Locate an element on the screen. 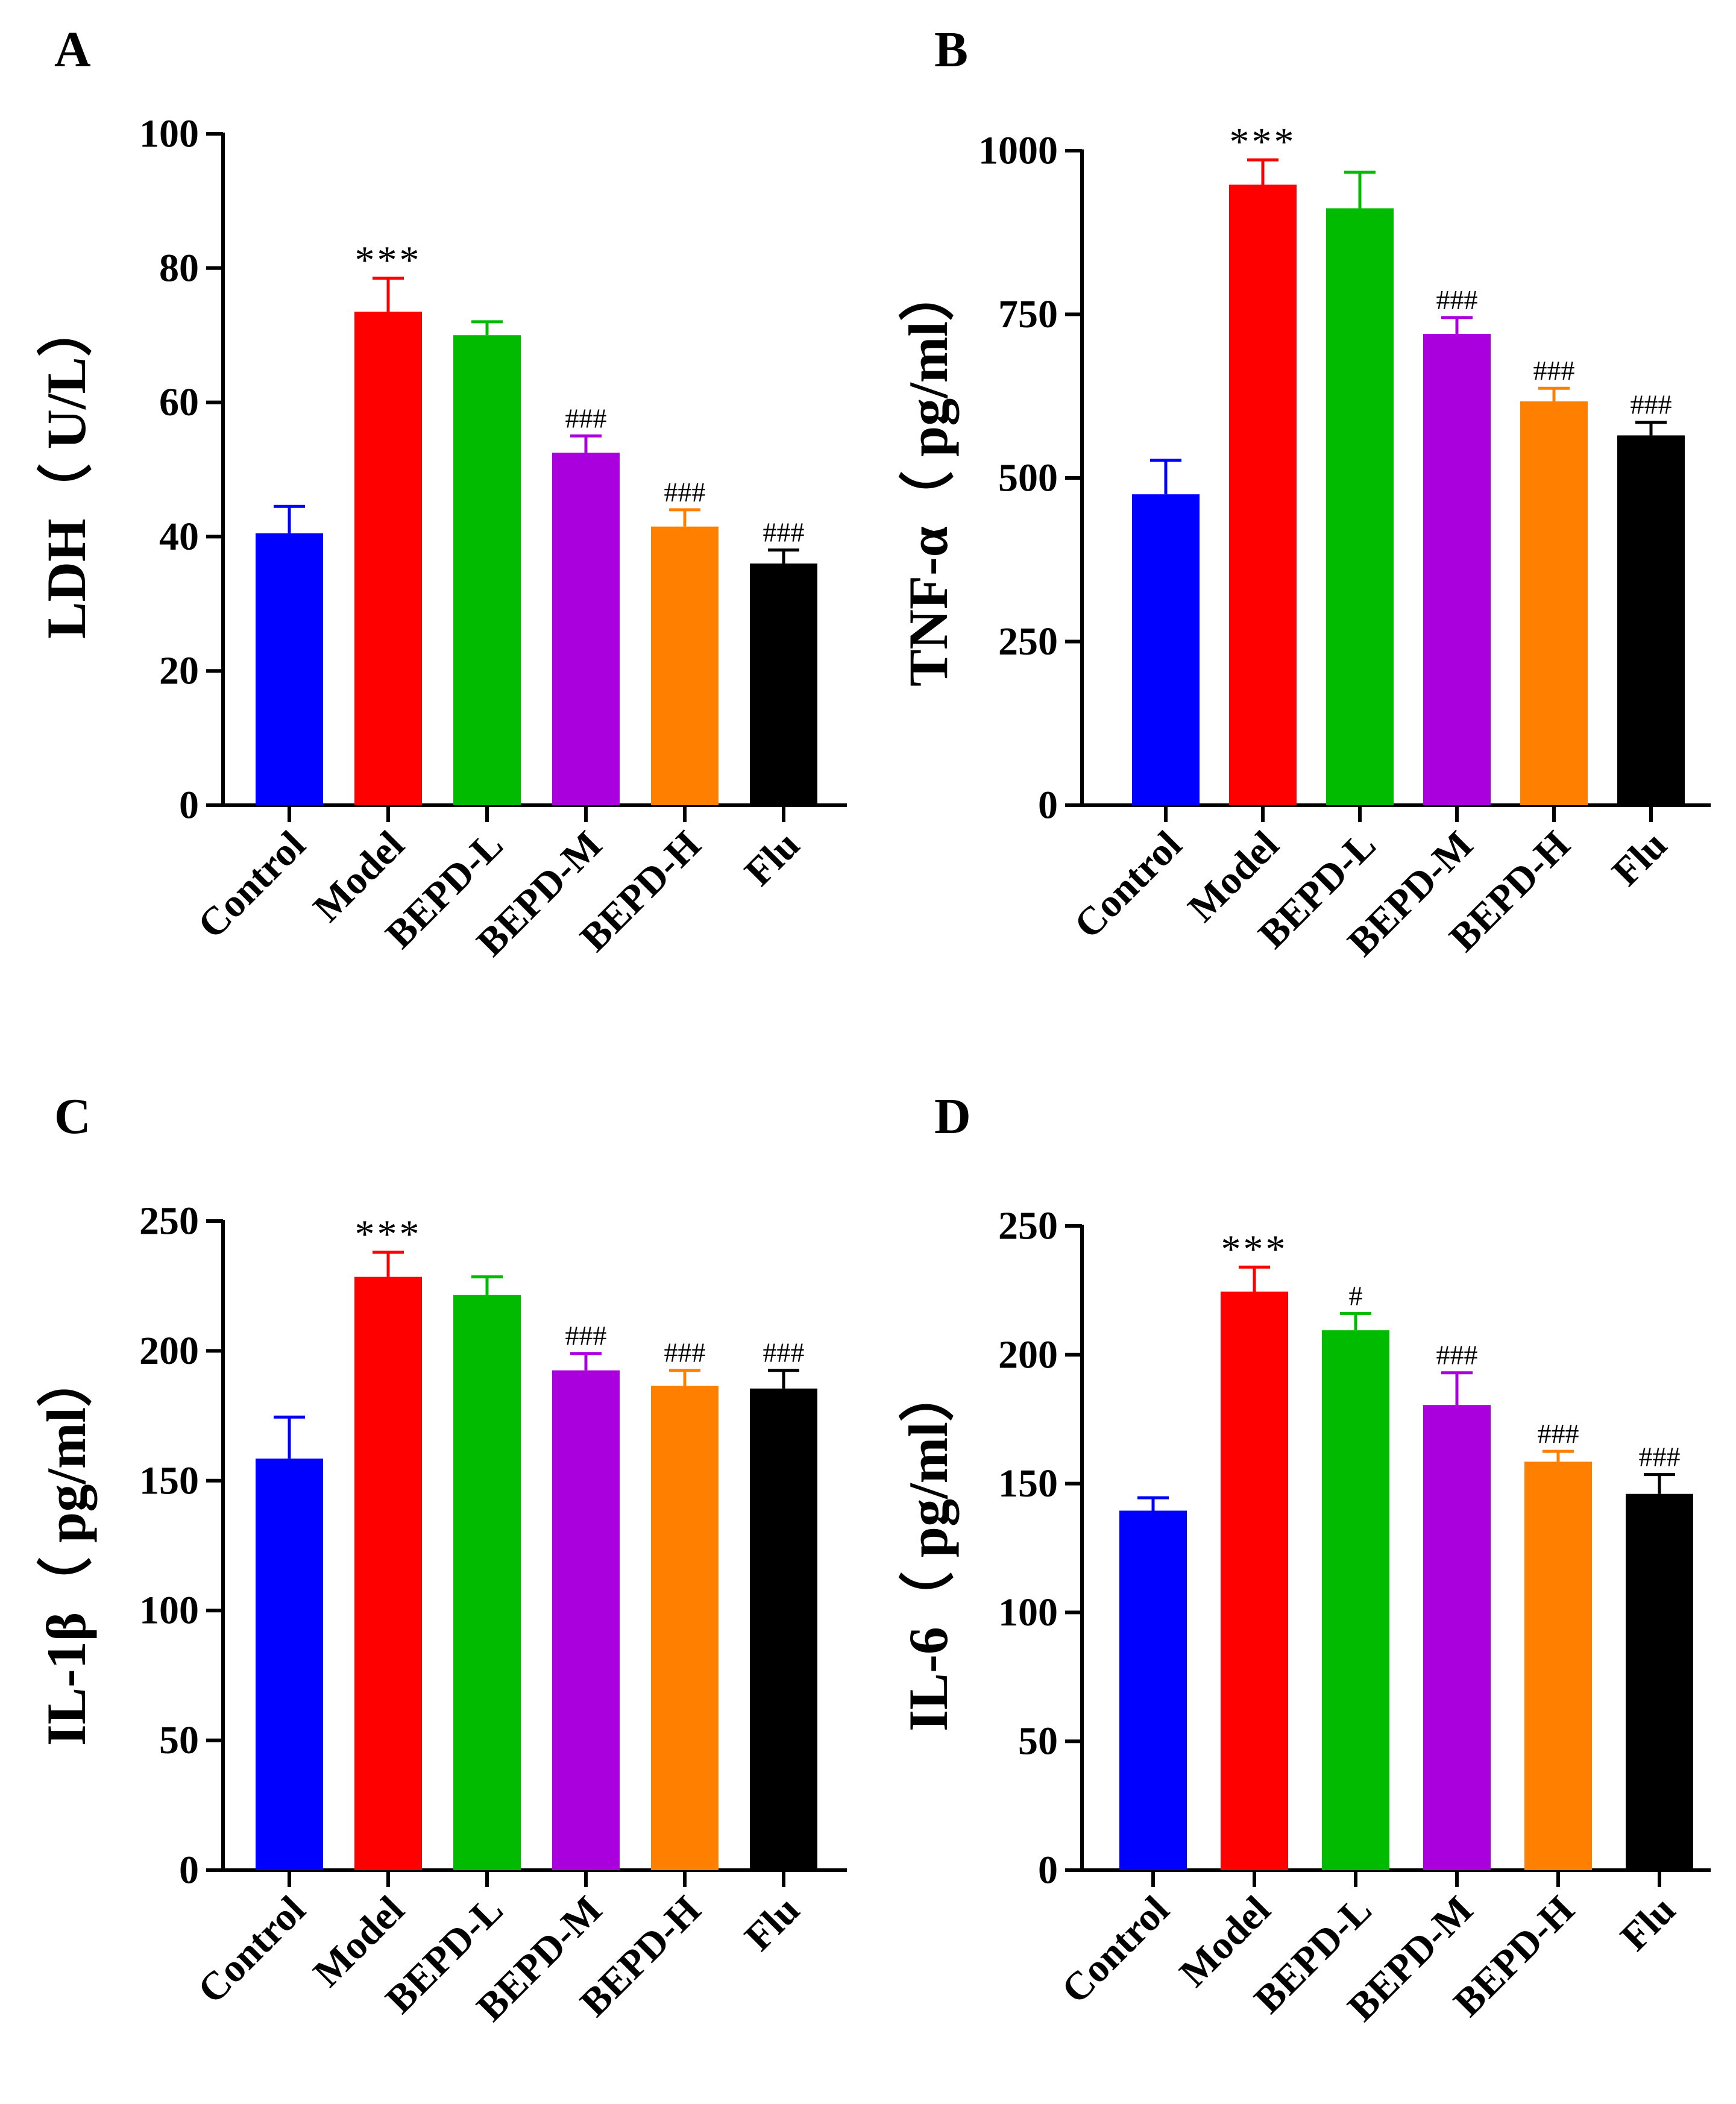  y-tick-label: 20 is located at coordinates (179, 671).